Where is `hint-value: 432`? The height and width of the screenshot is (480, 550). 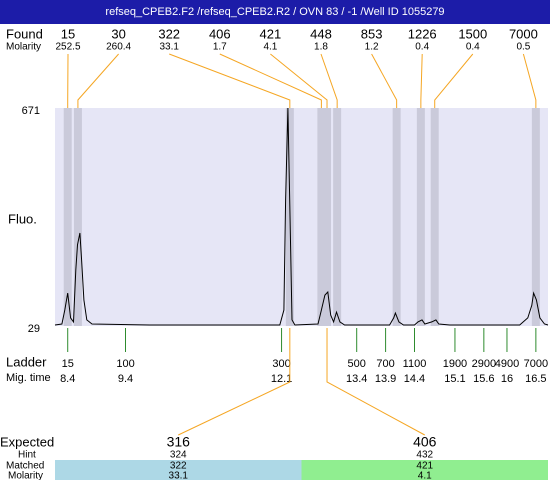
hint-value: 432 is located at coordinates (424, 455).